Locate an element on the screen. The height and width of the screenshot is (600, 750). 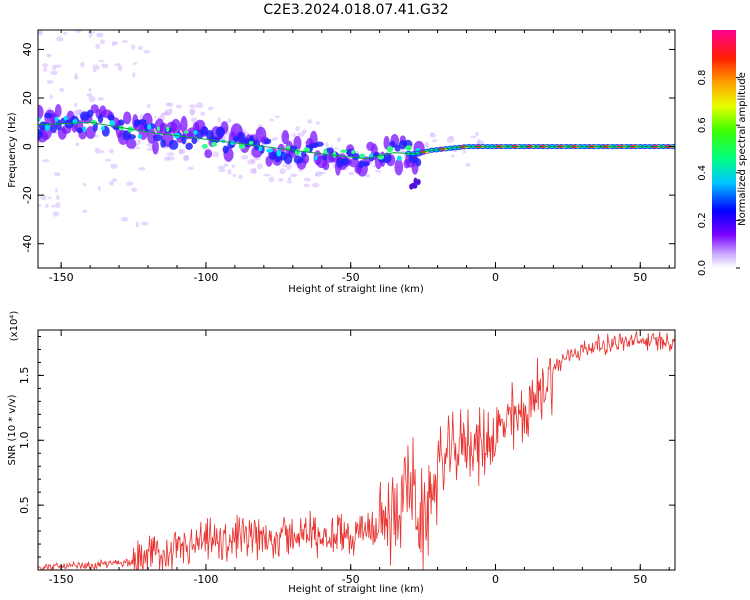
y-tick-label: -40 is located at coordinates (27, 244).